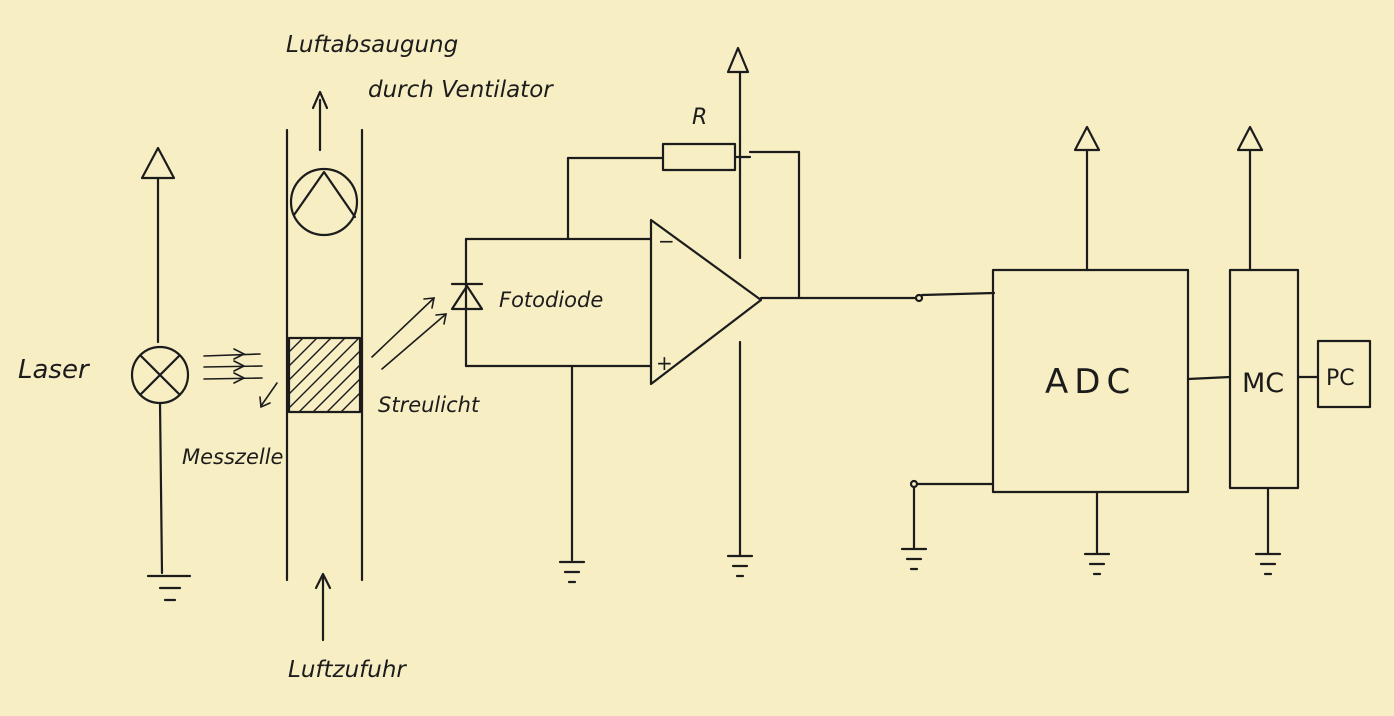 Image resolution: width=1394 pixels, height=716 pixels. I want to click on laser-supply-arrow, so click(158, 245).